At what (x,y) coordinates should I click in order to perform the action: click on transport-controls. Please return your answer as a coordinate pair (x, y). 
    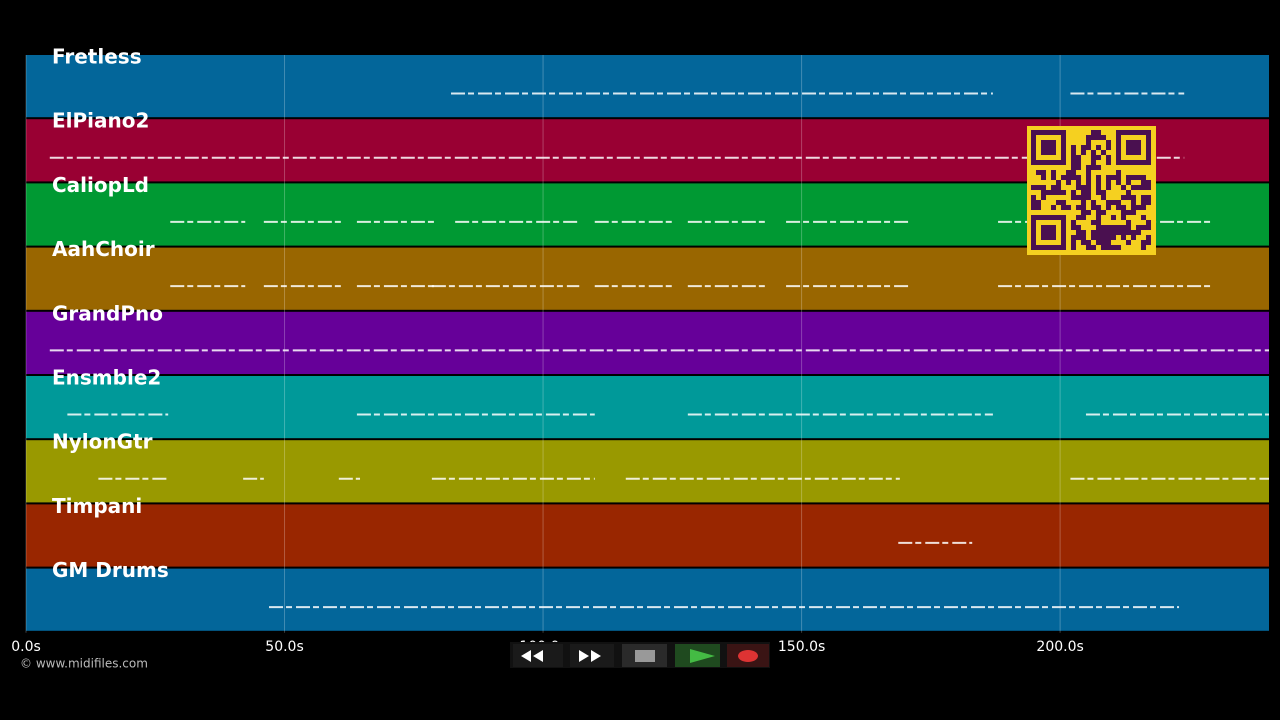
    Looking at the image, I should click on (640, 655).